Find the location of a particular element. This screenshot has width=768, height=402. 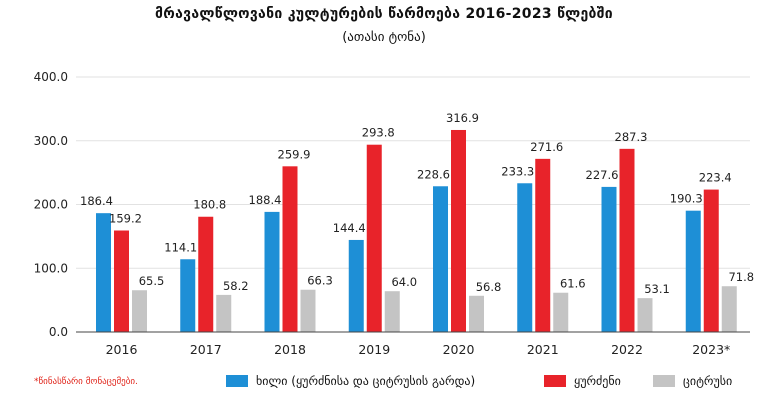

legend-swatch-fruit is located at coordinates (237, 381).